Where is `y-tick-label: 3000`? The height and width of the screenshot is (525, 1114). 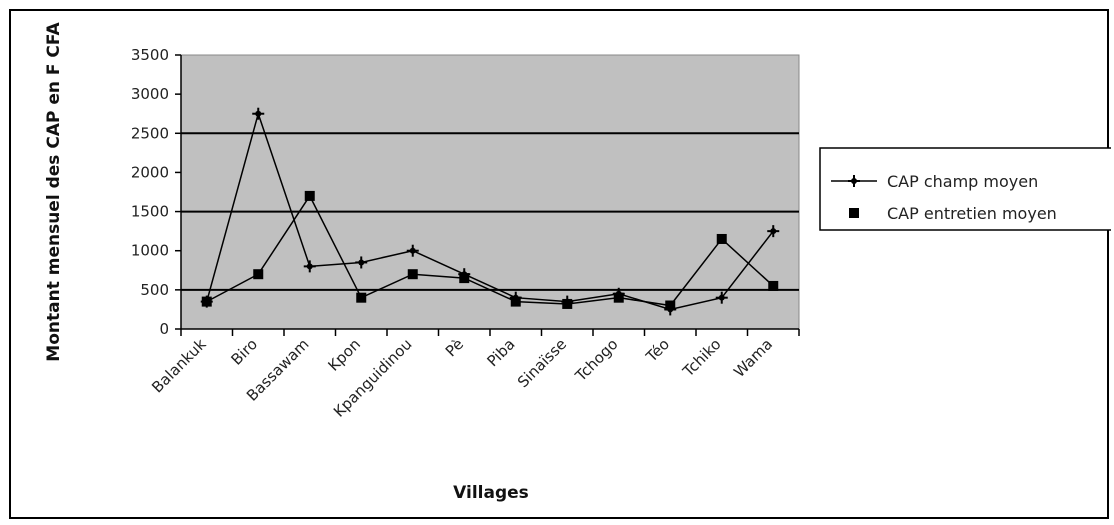
y-tick-label: 3000 is located at coordinates (150, 94).